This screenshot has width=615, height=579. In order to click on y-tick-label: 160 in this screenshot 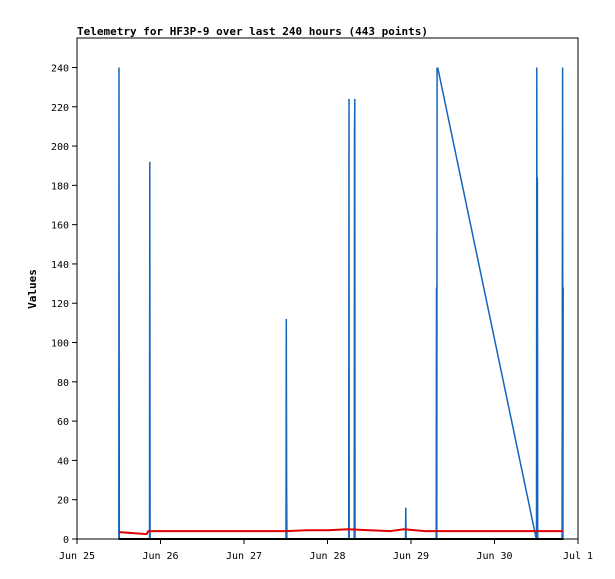, I will do `click(60, 226)`.